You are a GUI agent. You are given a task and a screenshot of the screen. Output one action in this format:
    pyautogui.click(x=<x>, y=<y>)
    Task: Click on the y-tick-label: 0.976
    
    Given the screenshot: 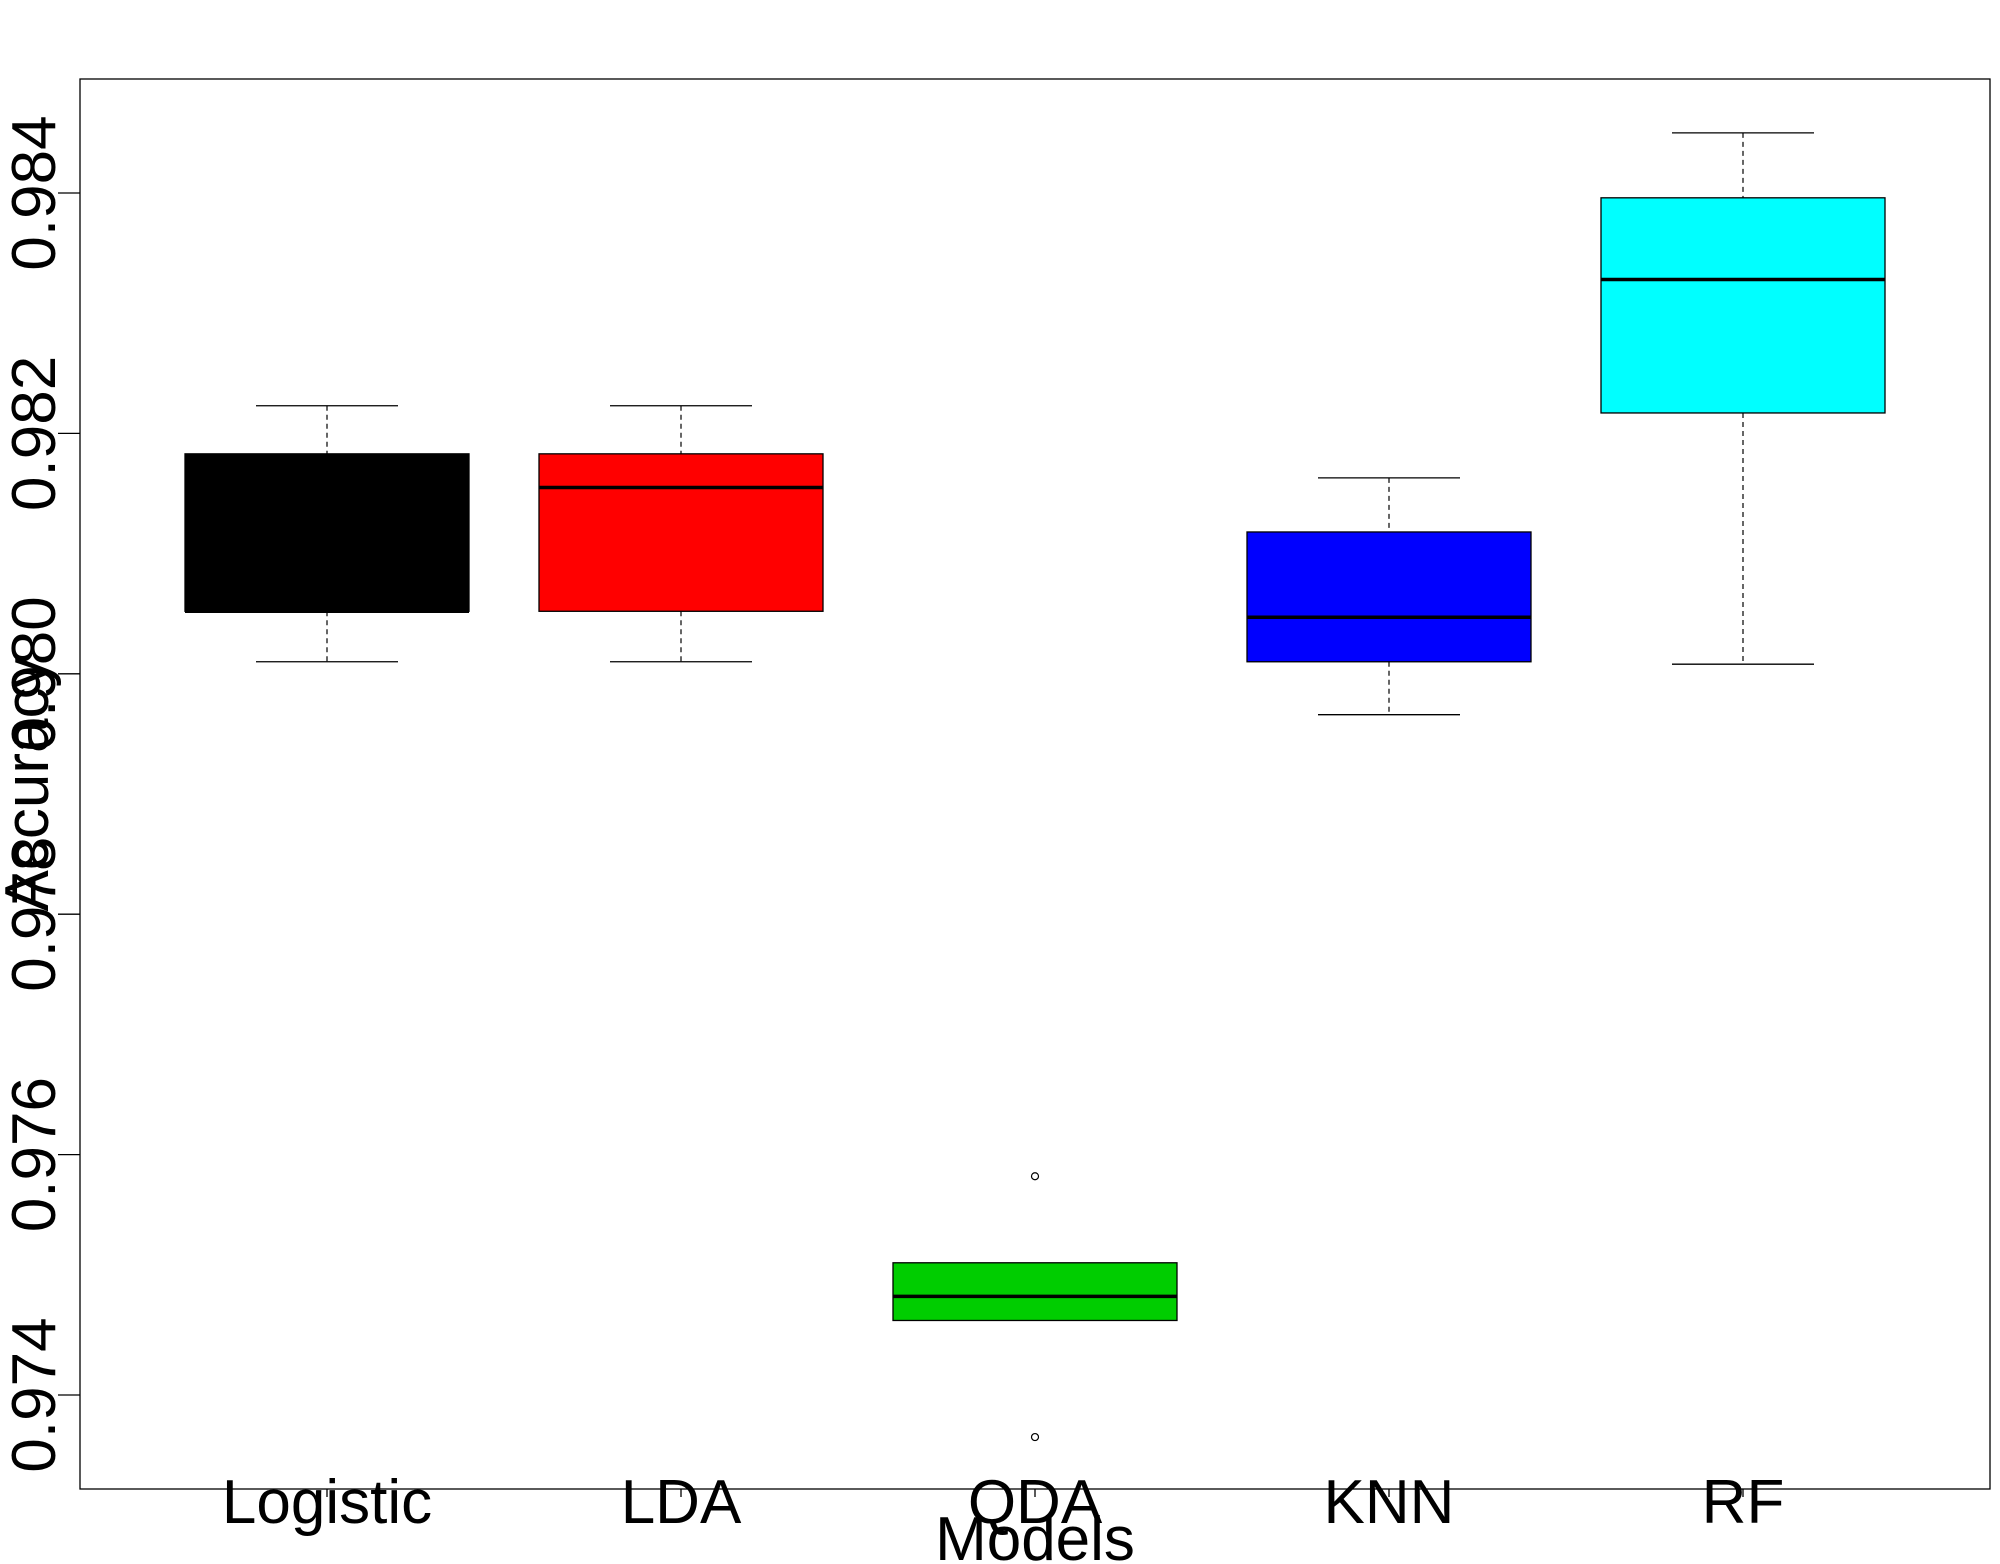 What is the action you would take?
    pyautogui.click(x=34, y=1154)
    